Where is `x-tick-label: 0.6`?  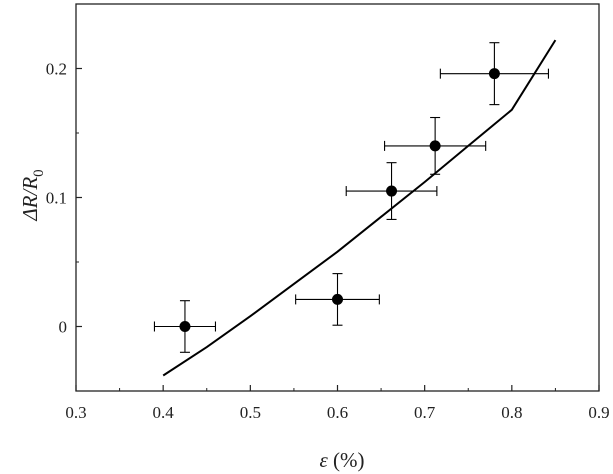
x-tick-label: 0.6 is located at coordinates (337, 412).